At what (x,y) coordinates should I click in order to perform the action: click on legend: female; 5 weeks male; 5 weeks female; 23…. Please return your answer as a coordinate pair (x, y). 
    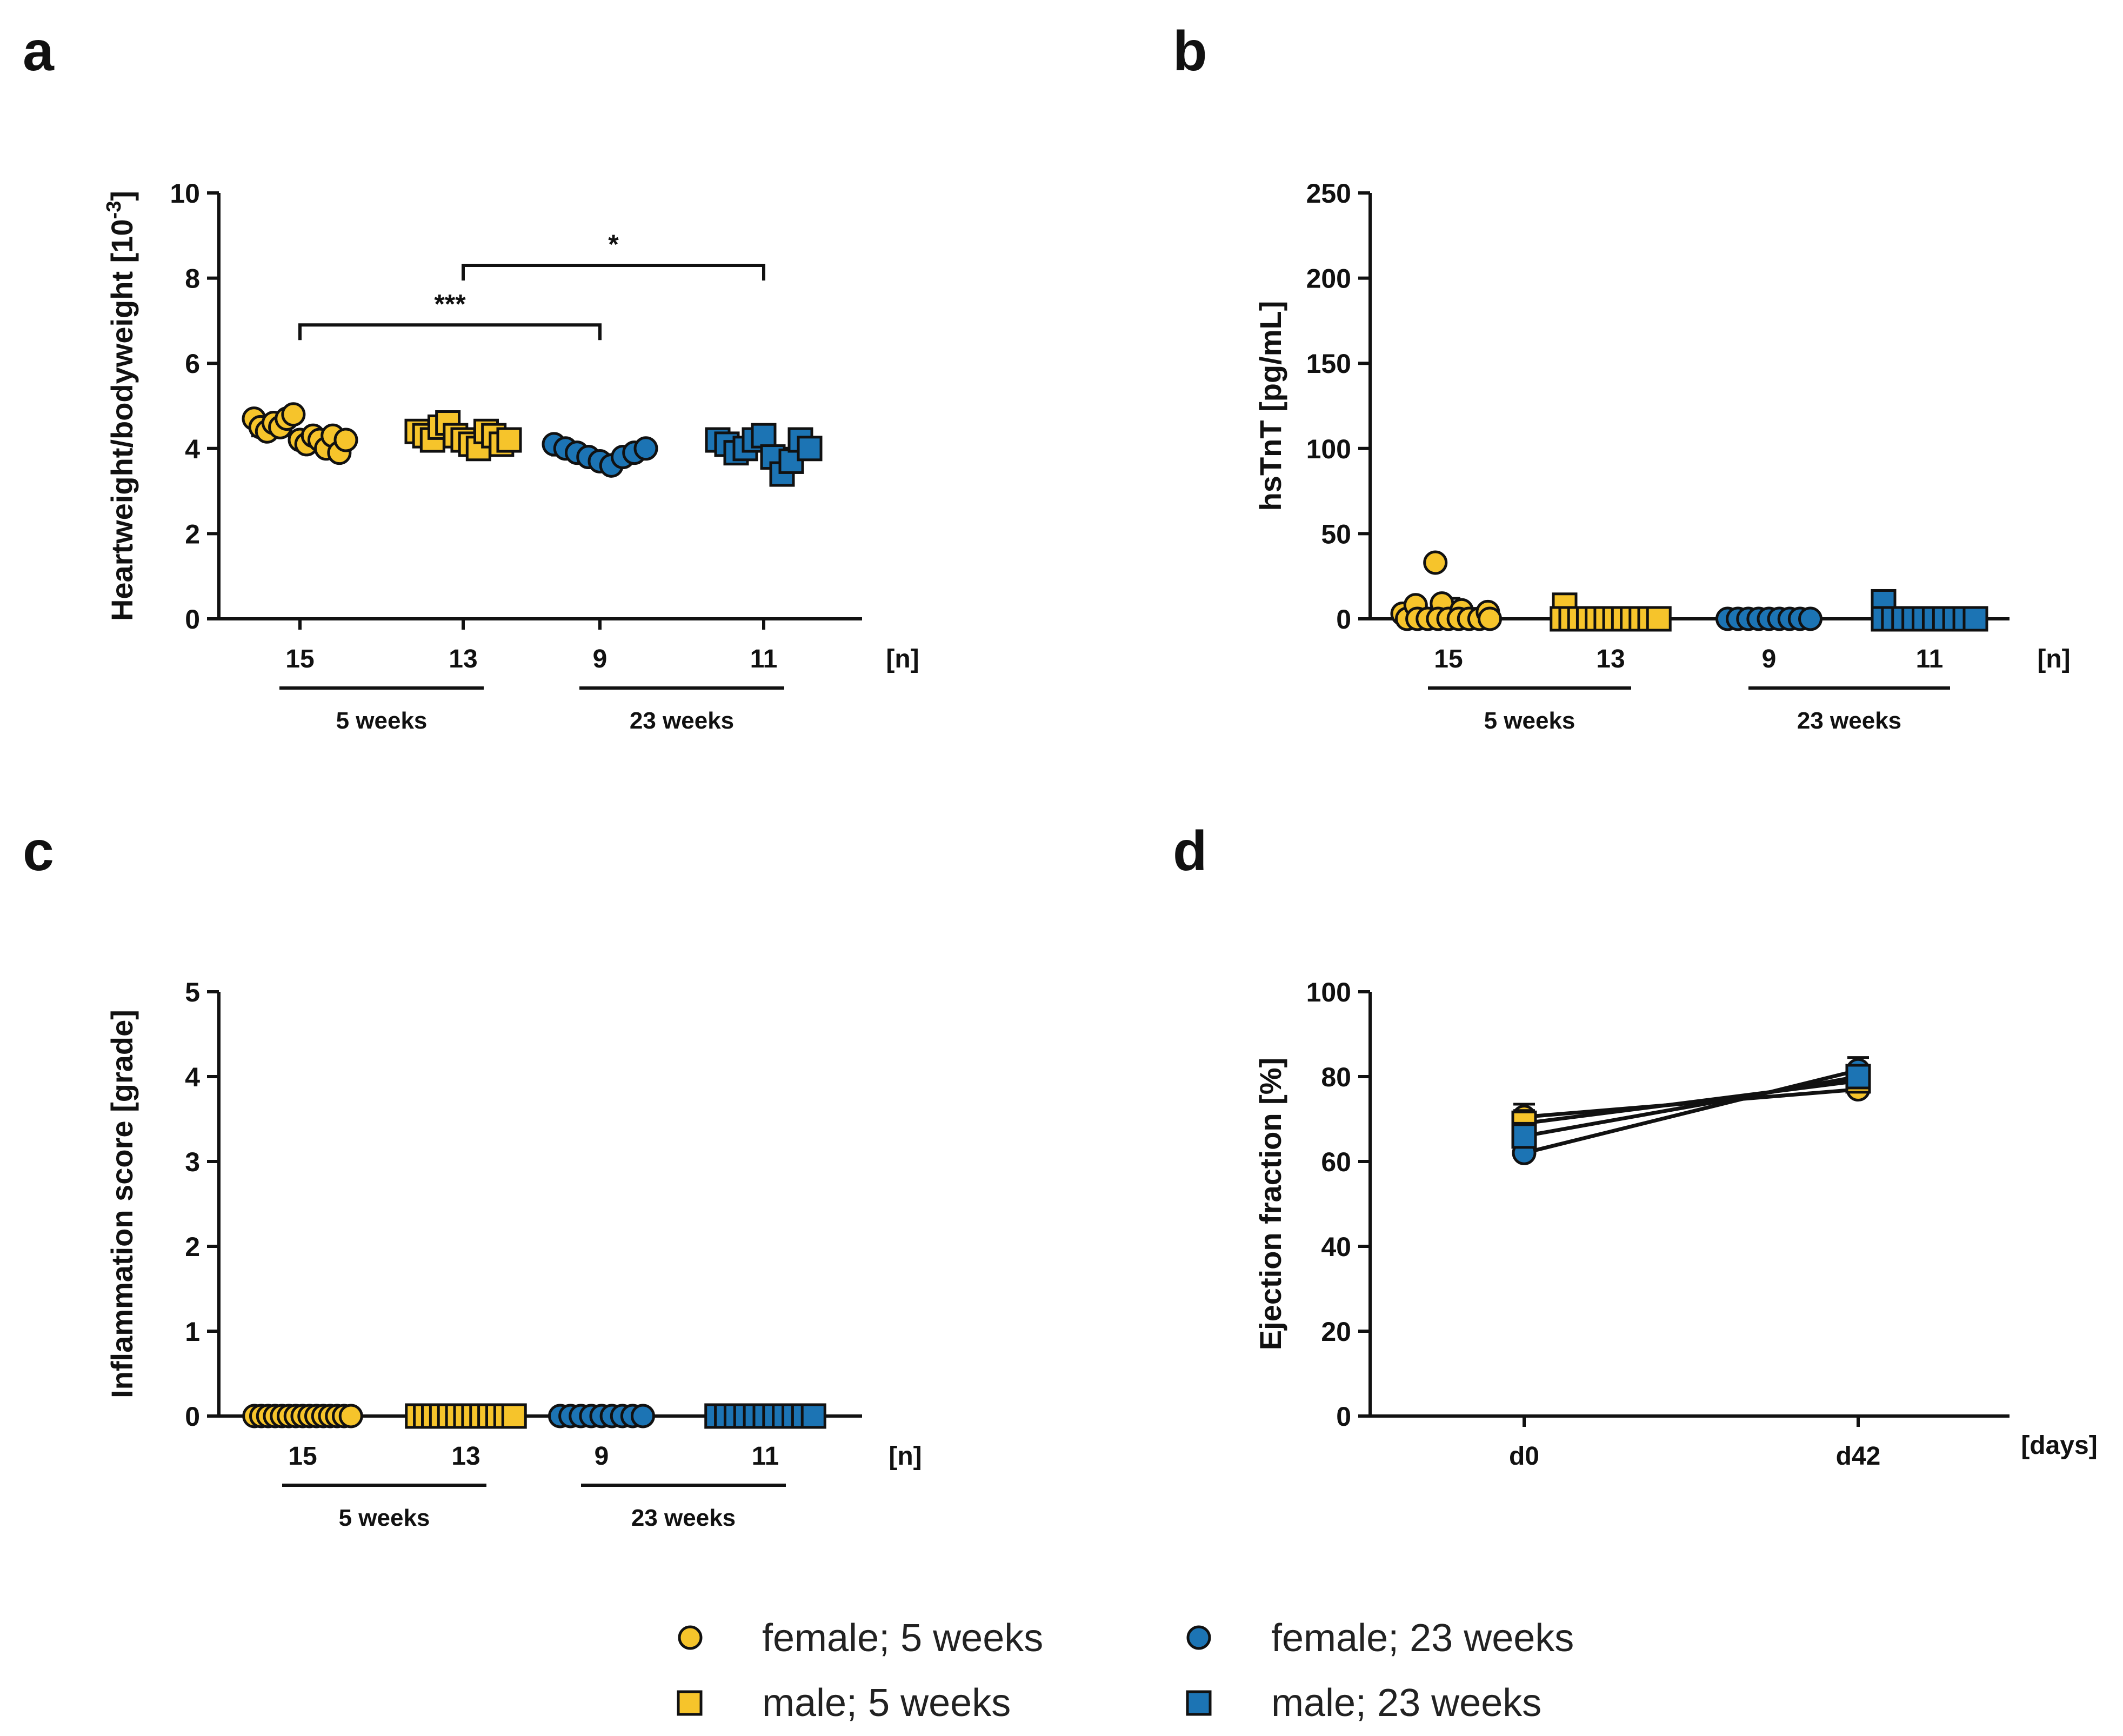
    Looking at the image, I should click on (1125, 1671).